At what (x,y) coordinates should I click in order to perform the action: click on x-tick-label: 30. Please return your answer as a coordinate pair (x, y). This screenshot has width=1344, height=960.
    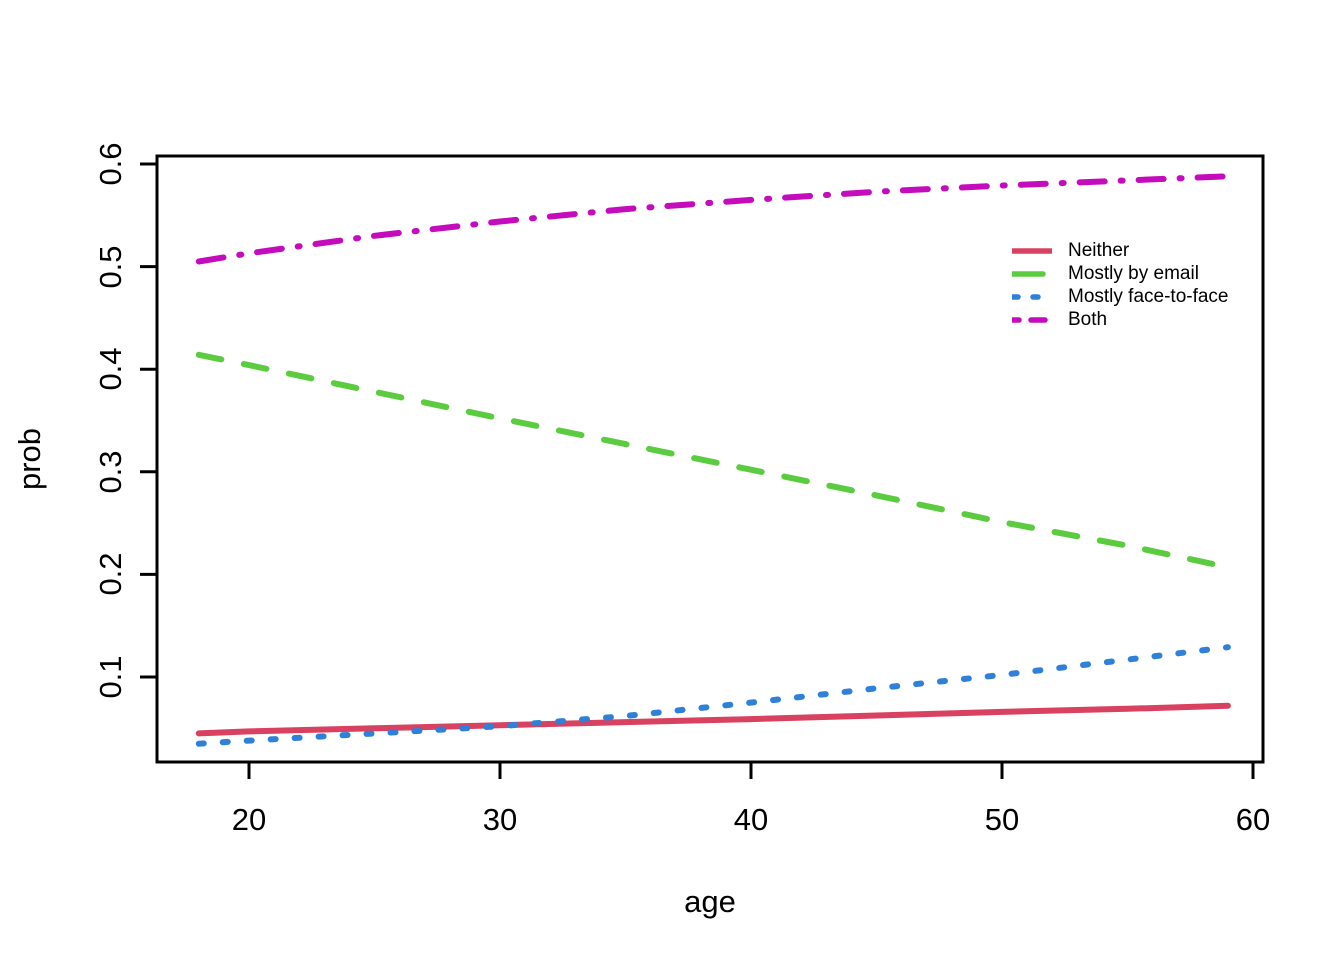
    Looking at the image, I should click on (500, 819).